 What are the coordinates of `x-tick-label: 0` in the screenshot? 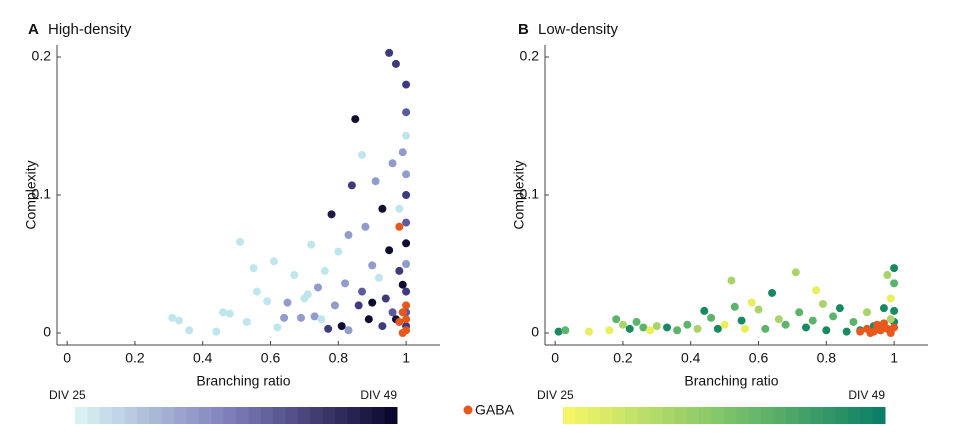 It's located at (67, 358).